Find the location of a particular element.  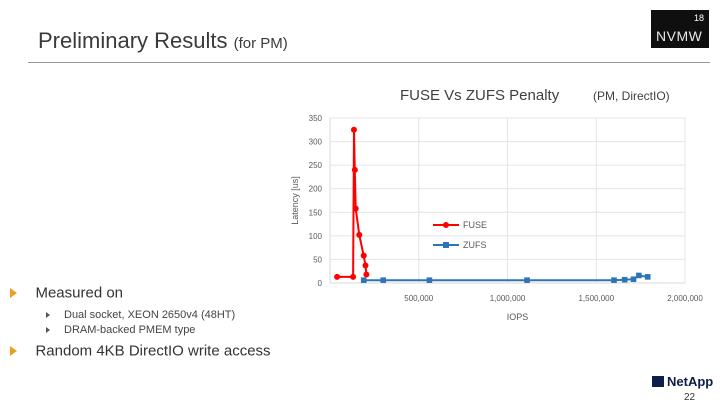

chart-subtitle: (PM, DirectIO) is located at coordinates (631, 96).